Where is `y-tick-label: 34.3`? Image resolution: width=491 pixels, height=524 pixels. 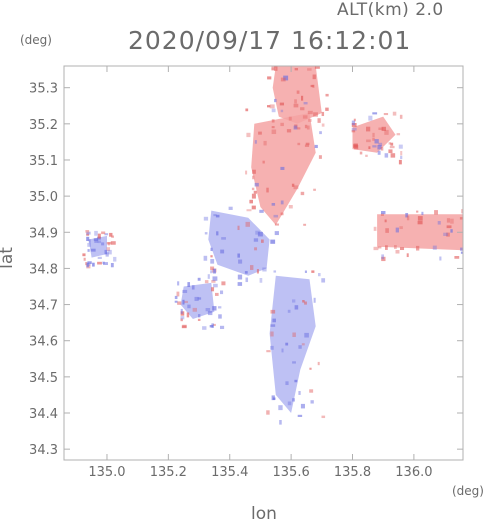 y-tick-label: 34.3 is located at coordinates (43, 450).